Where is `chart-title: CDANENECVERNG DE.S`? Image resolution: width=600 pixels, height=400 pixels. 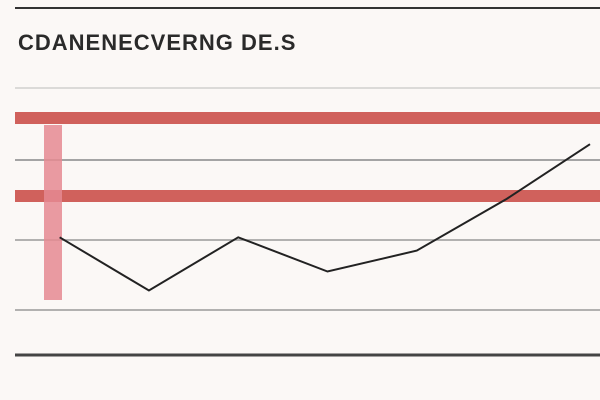
chart-title: CDANENECVERNG DE.S is located at coordinates (157, 42).